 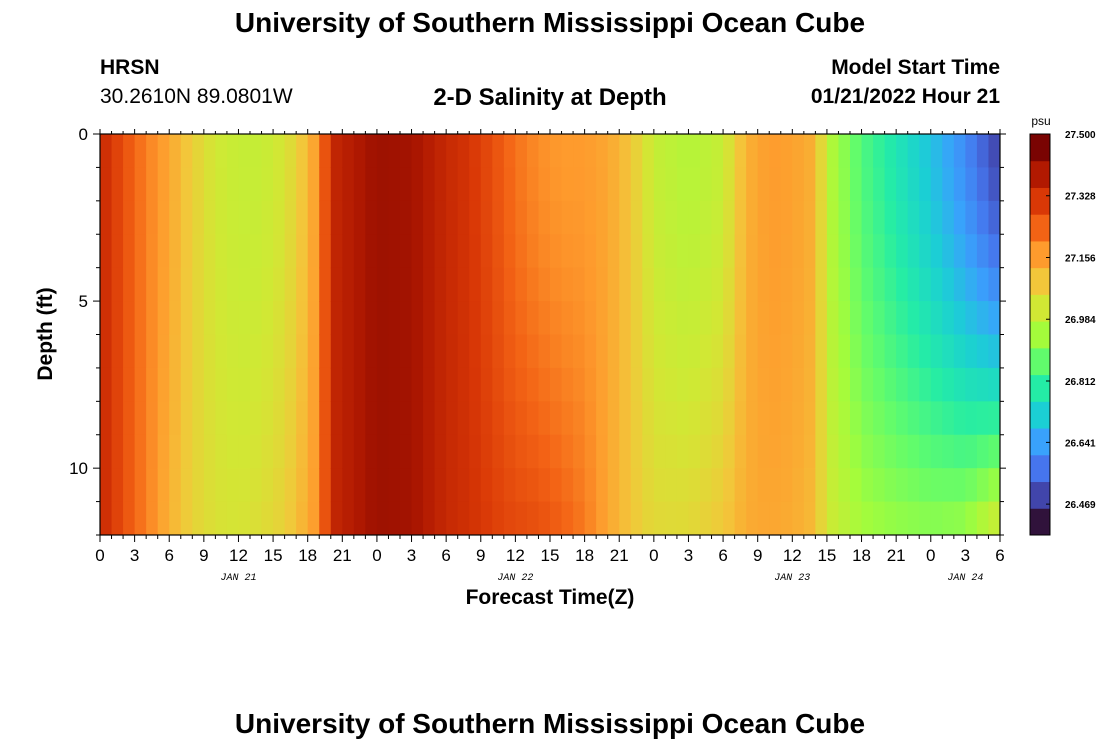 I want to click on model-start-value: 01/21/2022 Hour 21, so click(x=905, y=96).